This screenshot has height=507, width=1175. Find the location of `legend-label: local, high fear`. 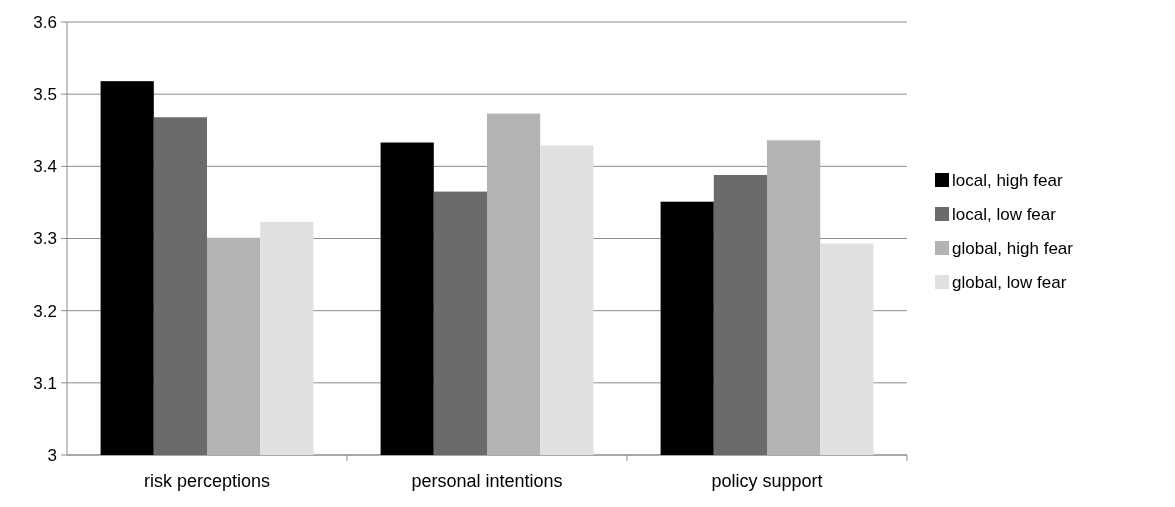

legend-label: local, high fear is located at coordinates (1007, 180).